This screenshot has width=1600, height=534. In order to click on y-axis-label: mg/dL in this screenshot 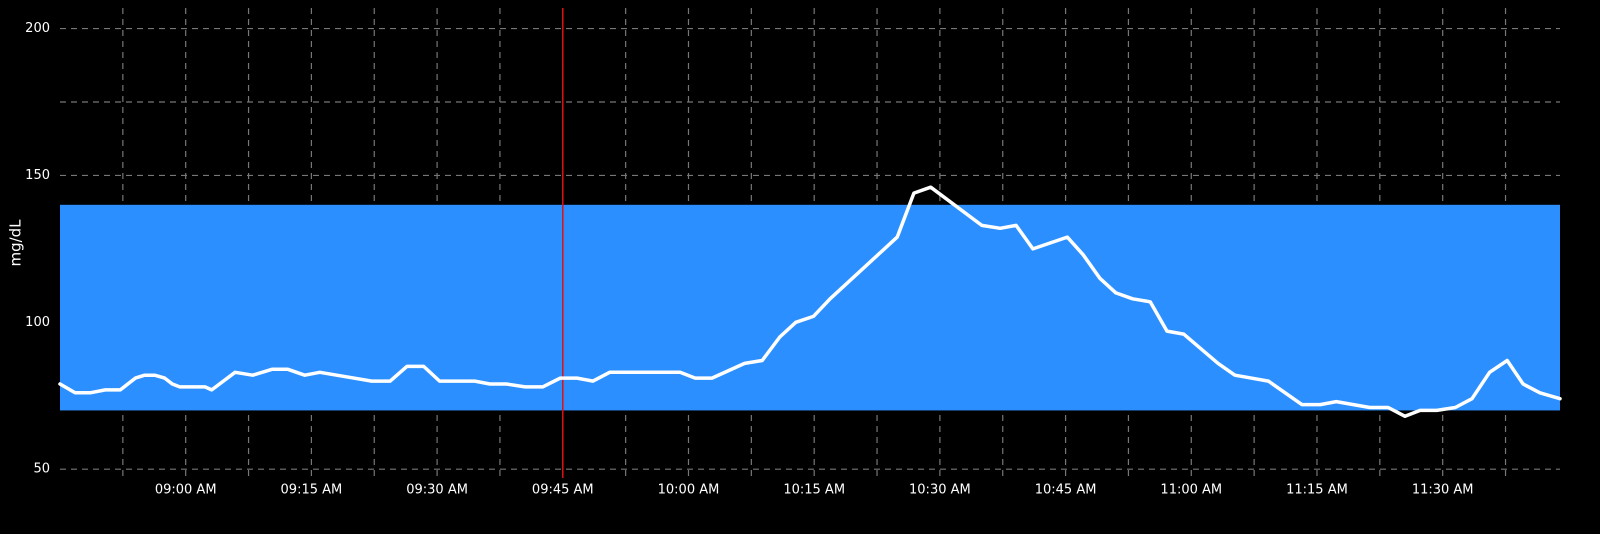, I will do `click(16, 243)`.